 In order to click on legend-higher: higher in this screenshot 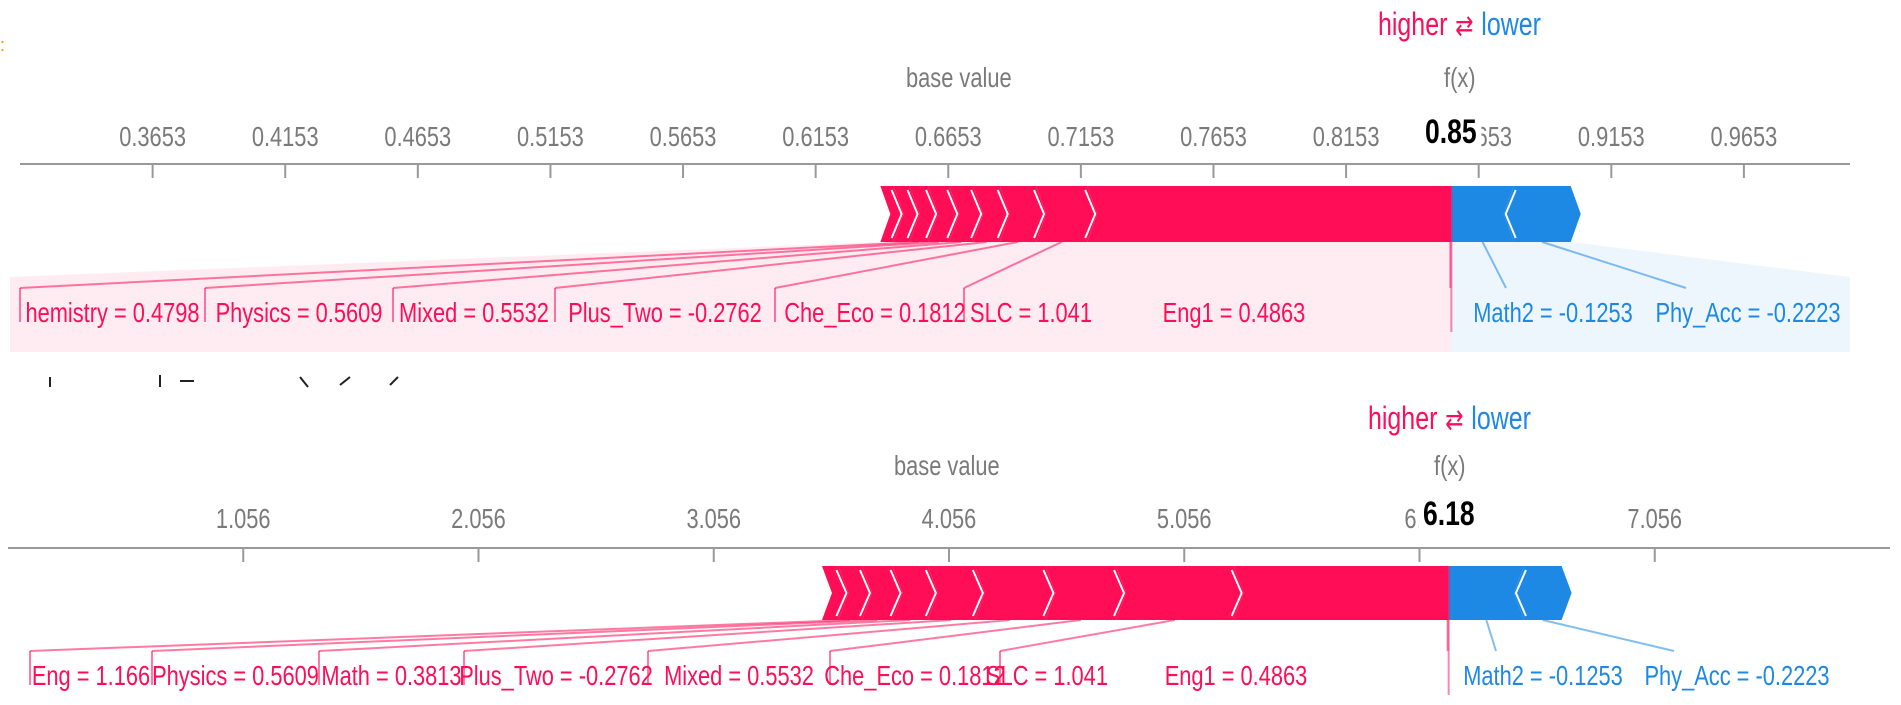, I will do `click(1413, 24)`.